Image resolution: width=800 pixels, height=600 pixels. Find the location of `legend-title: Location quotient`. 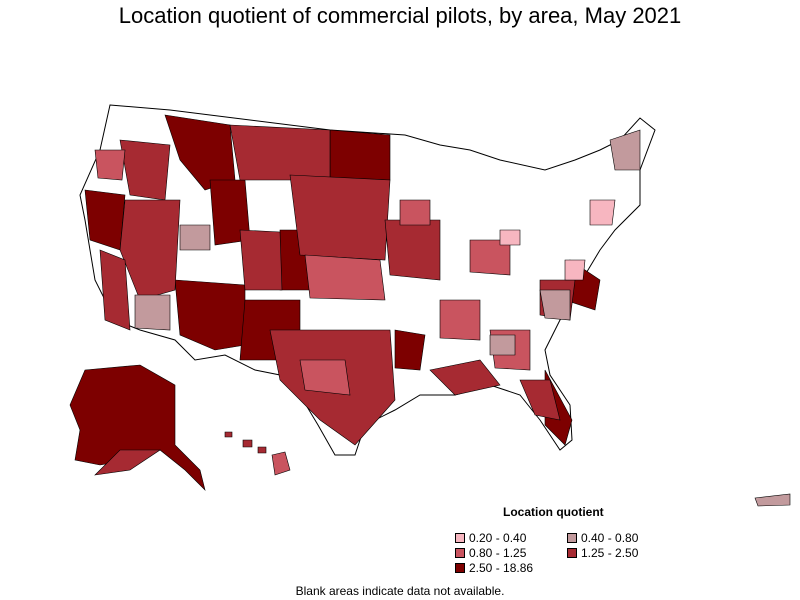

legend-title: Location quotient is located at coordinates (553, 512).